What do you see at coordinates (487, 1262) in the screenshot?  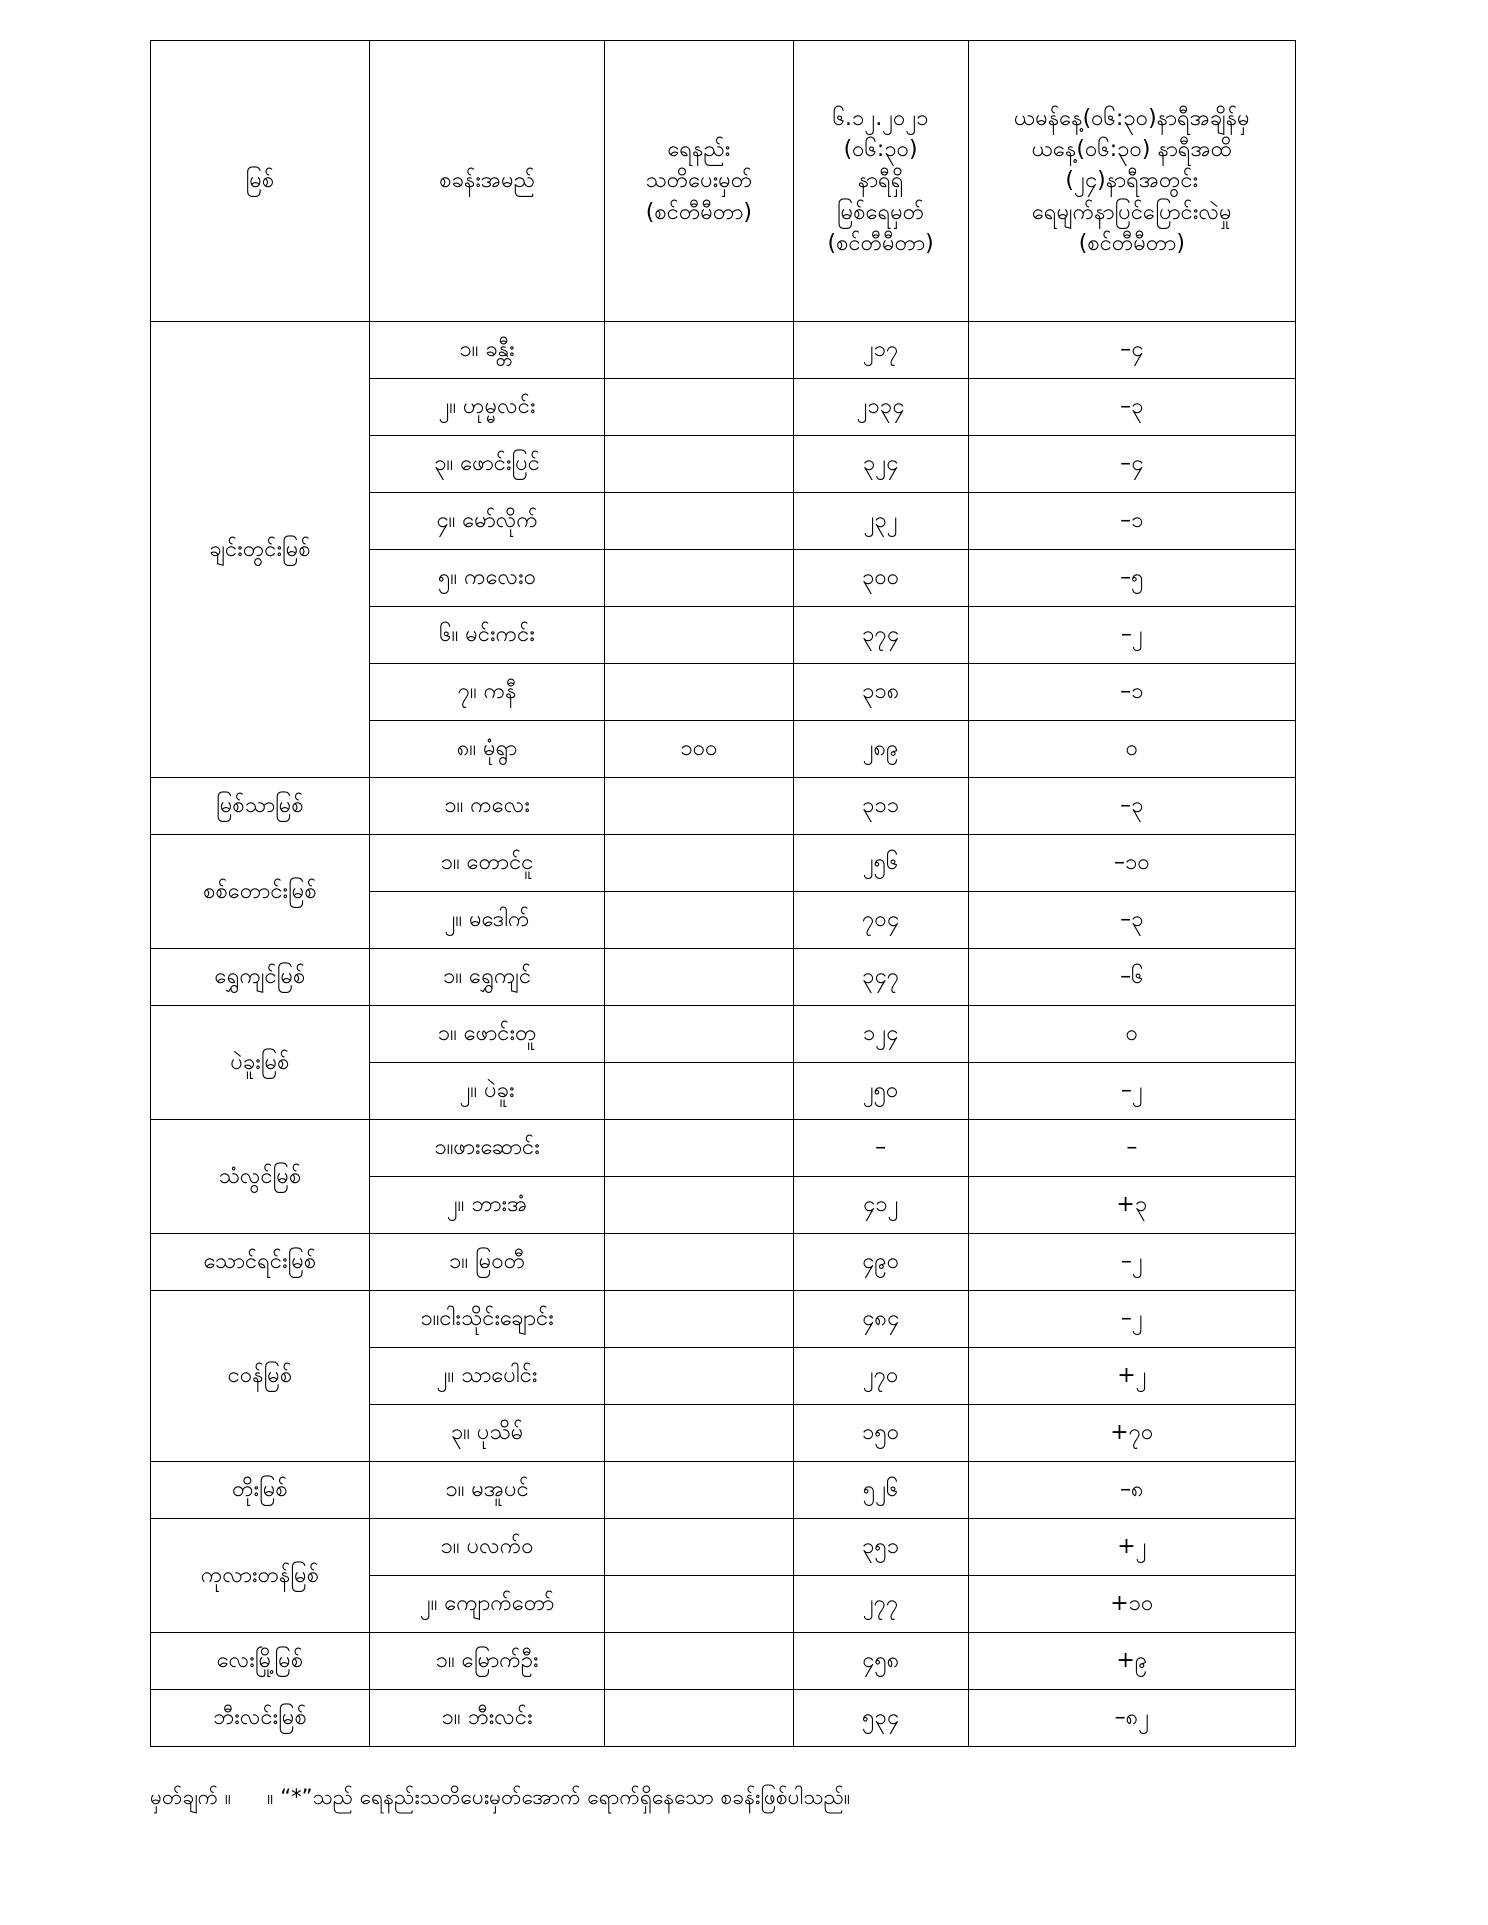 I see `cell-station-name: ၁။ မြဝတီ` at bounding box center [487, 1262].